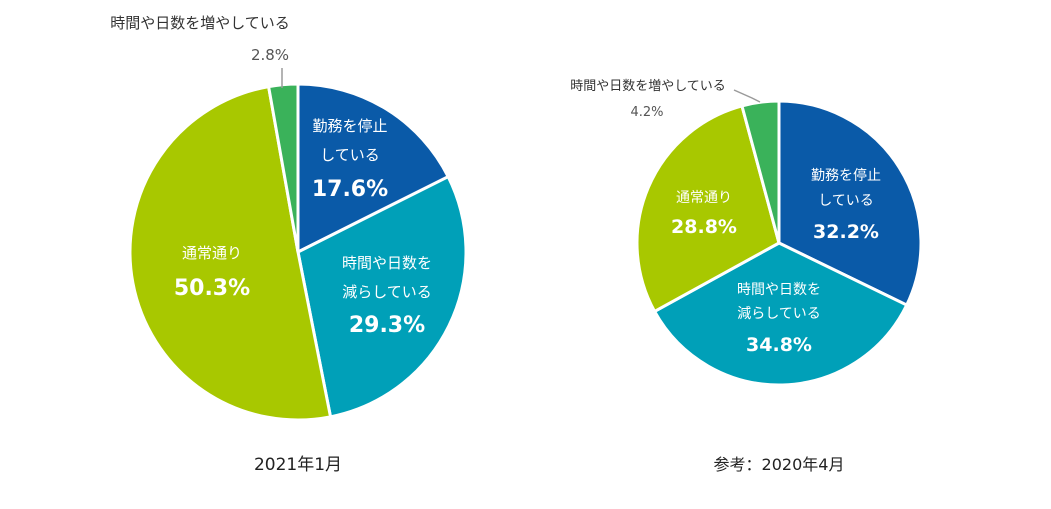 Image resolution: width=1051 pixels, height=509 pixels. What do you see at coordinates (646, 112) in the screenshot?
I see `data-label: 4.2%` at bounding box center [646, 112].